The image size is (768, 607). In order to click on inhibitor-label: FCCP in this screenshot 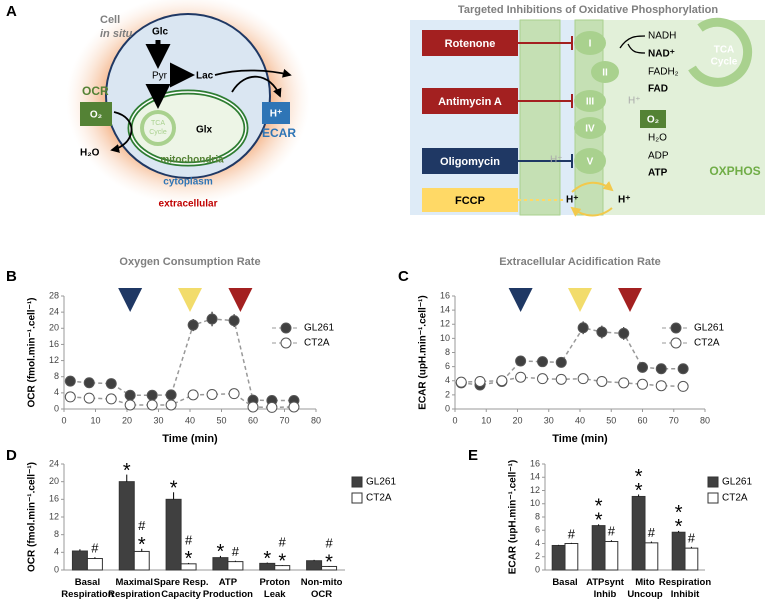, I will do `click(470, 201)`.